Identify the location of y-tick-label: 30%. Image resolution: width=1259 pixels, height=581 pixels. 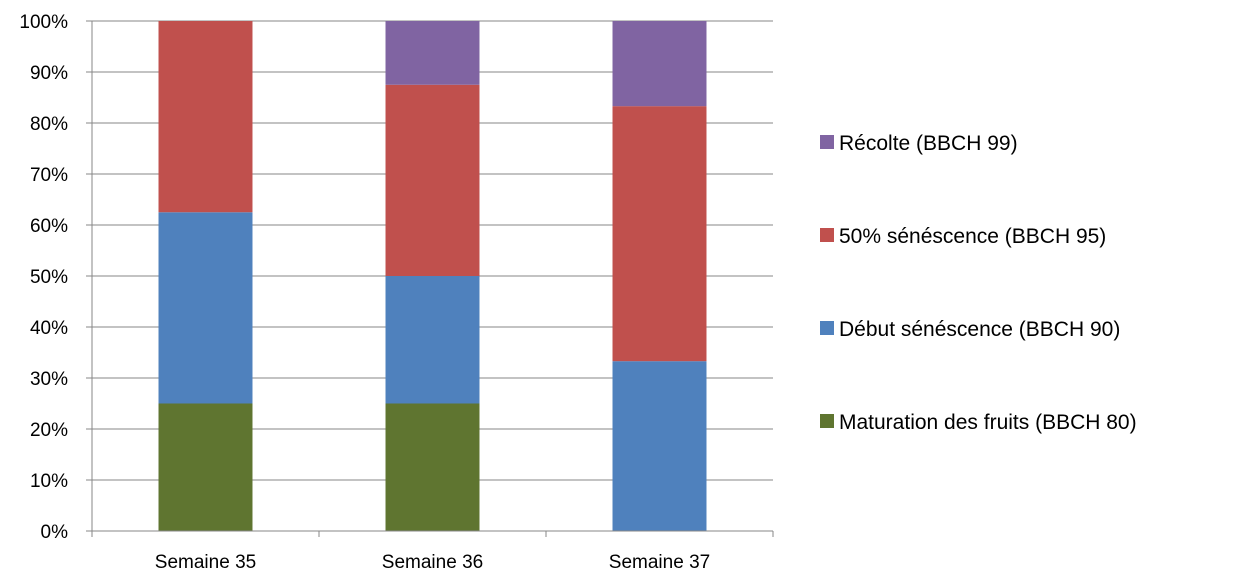
(49, 379).